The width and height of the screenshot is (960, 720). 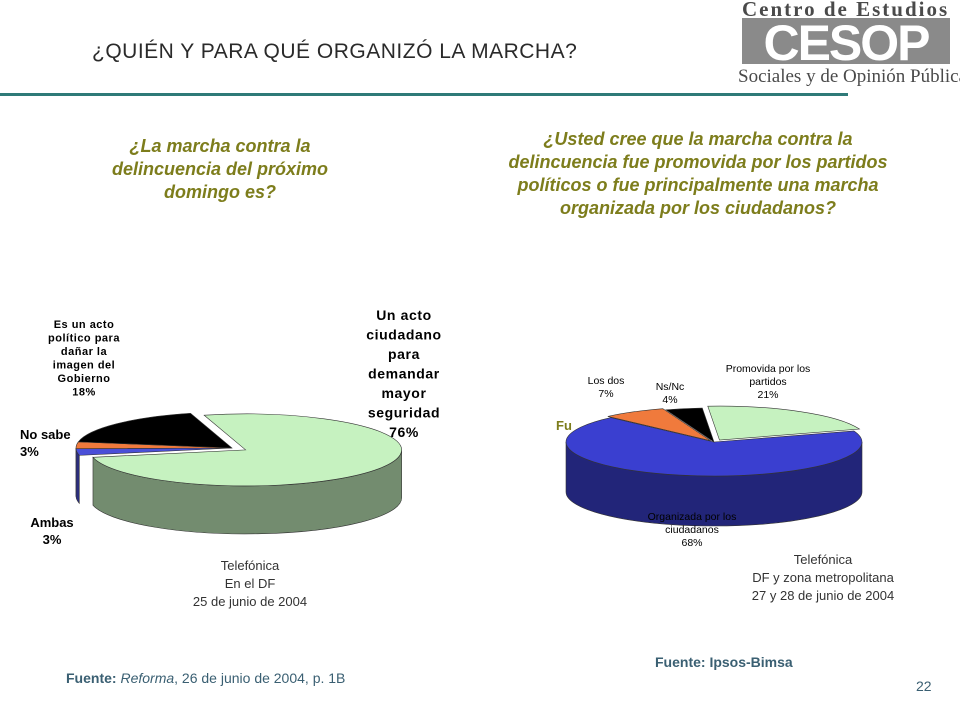 What do you see at coordinates (404, 432) in the screenshot?
I see `label-acto-ciudadano: 76%` at bounding box center [404, 432].